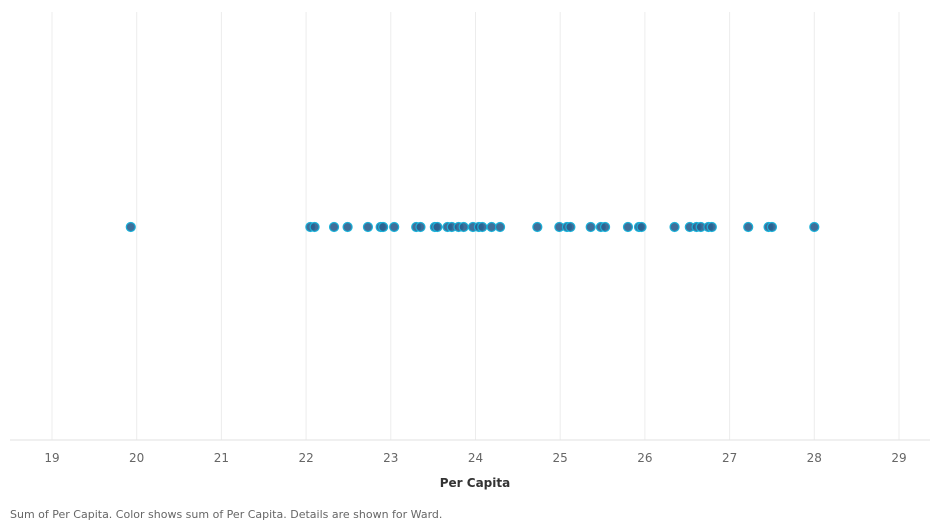  What do you see at coordinates (472, 227) in the screenshot?
I see `data-points` at bounding box center [472, 227].